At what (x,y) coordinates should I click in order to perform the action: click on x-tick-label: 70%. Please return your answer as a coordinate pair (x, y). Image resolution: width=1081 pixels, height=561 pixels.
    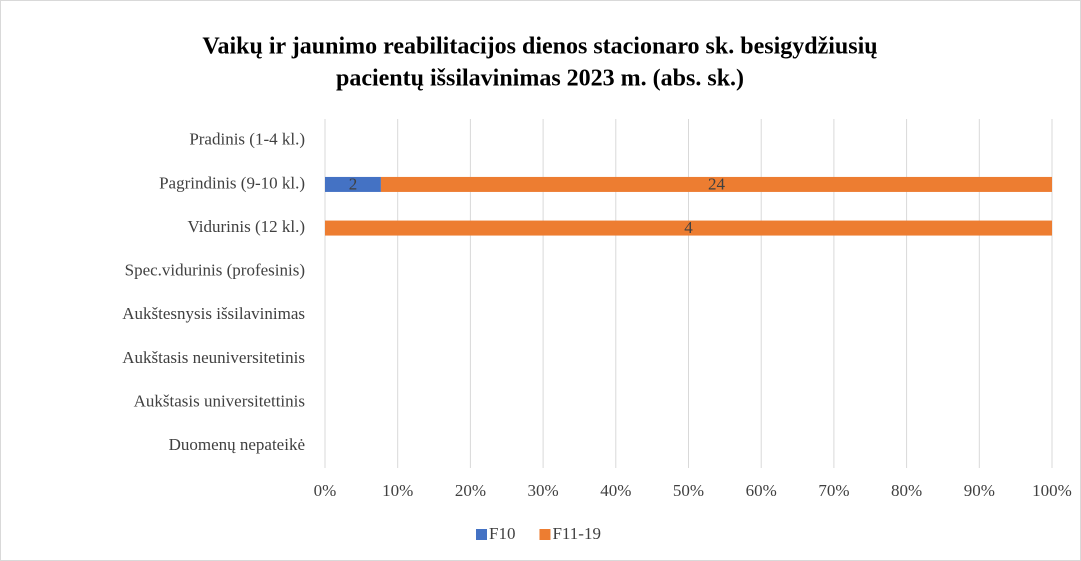
    Looking at the image, I should click on (833, 490).